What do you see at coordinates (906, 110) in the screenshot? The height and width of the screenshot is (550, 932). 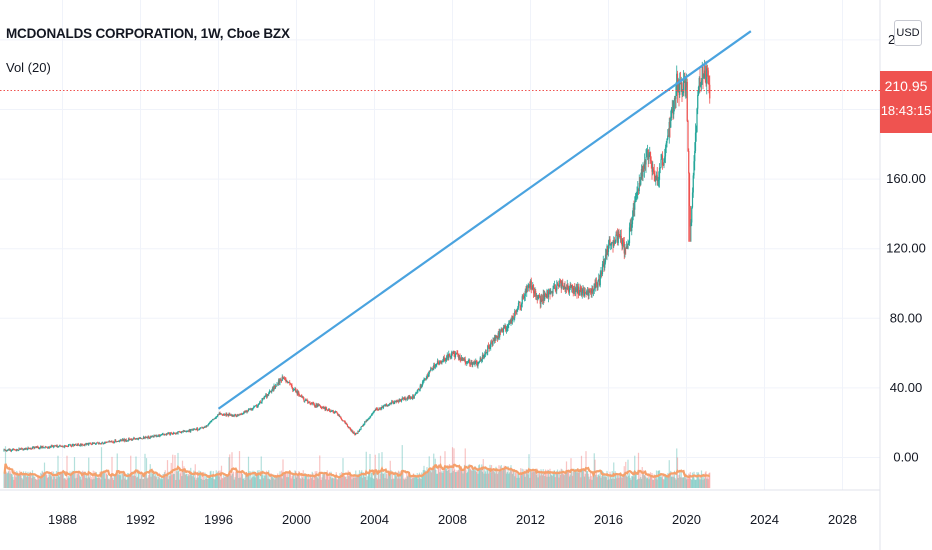 I see `bar-countdown: 18:43:15` at bounding box center [906, 110].